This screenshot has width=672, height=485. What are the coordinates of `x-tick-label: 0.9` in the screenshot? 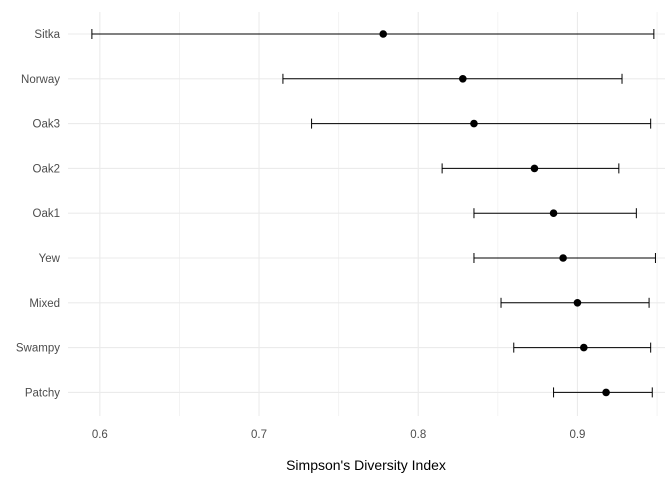 It's located at (577, 435).